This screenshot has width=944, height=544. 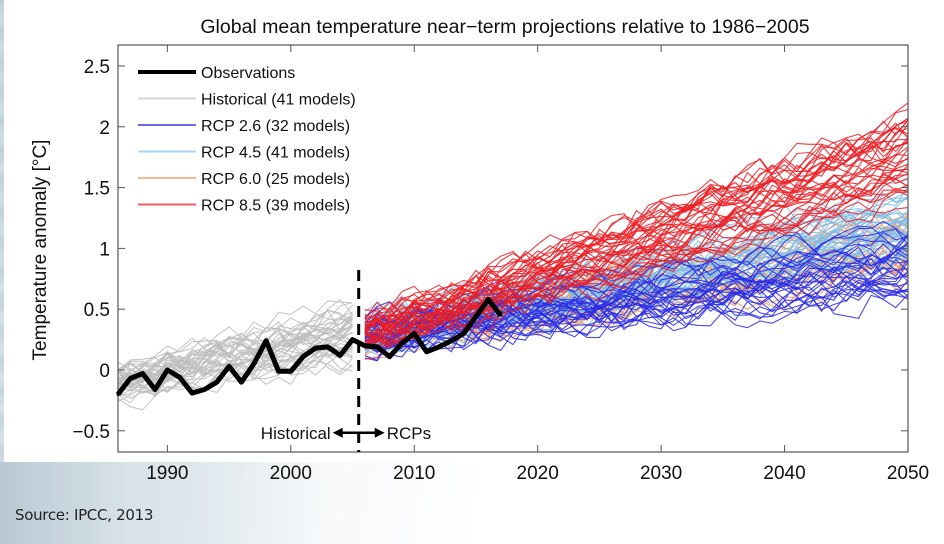 I want to click on legend-label: RCP 4.5 (41 models), so click(x=275, y=153).